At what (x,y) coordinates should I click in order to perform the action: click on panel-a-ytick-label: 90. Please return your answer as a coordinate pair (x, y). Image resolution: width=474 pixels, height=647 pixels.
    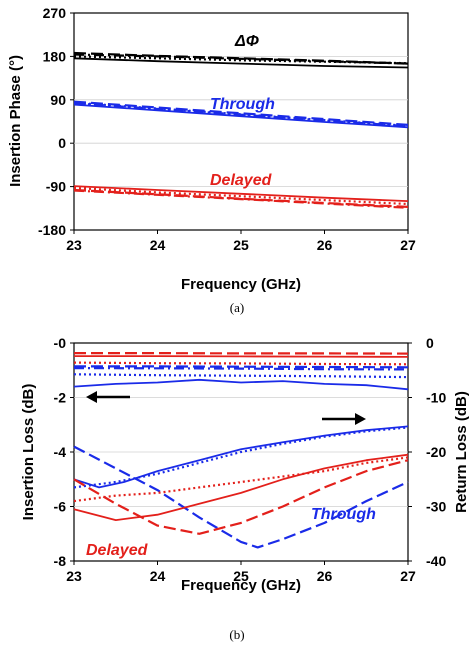
    Looking at the image, I should click on (58, 100).